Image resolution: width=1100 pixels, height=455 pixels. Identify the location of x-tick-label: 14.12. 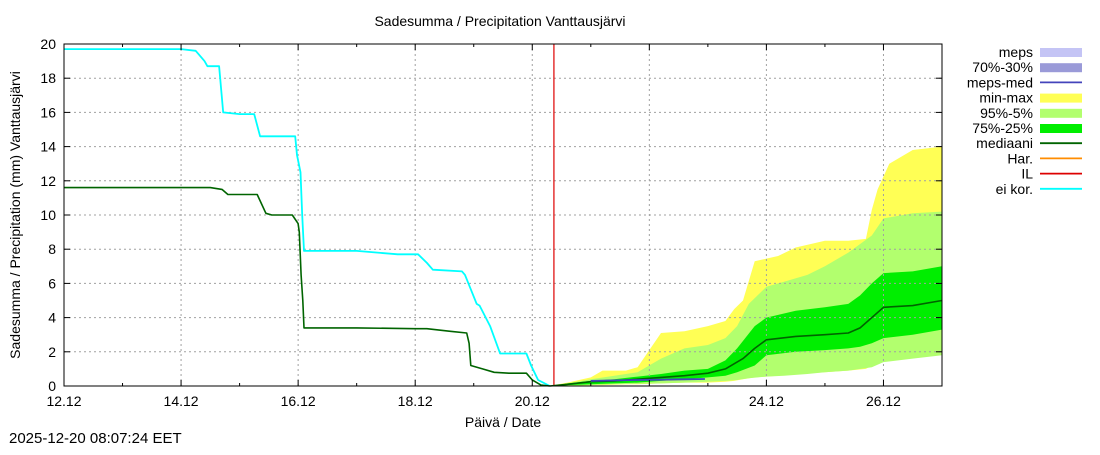
(181, 401).